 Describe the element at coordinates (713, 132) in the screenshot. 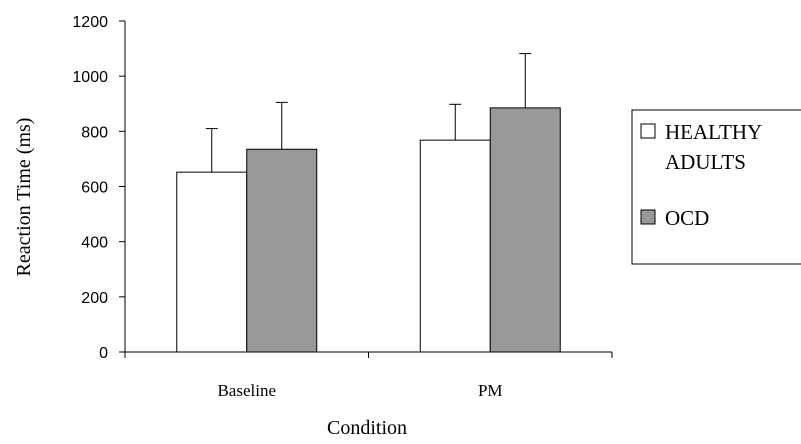

I see `legend-label: HEALTHY` at that location.